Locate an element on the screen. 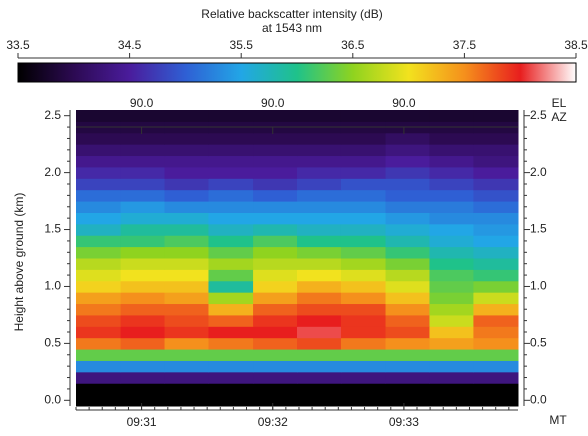 The width and height of the screenshot is (588, 436). y-tick-label-right: 0.5 is located at coordinates (538, 343).